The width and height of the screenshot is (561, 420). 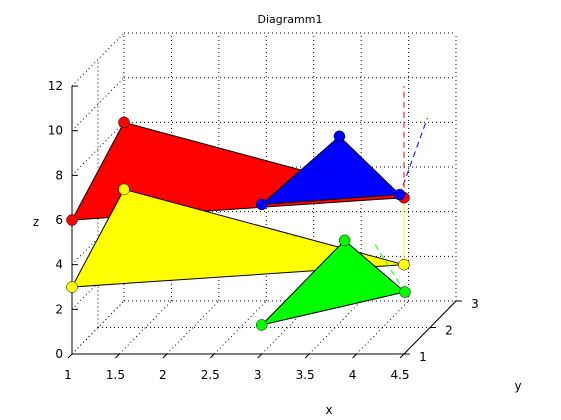 What do you see at coordinates (36, 222) in the screenshot?
I see `z-axis-label: z` at bounding box center [36, 222].